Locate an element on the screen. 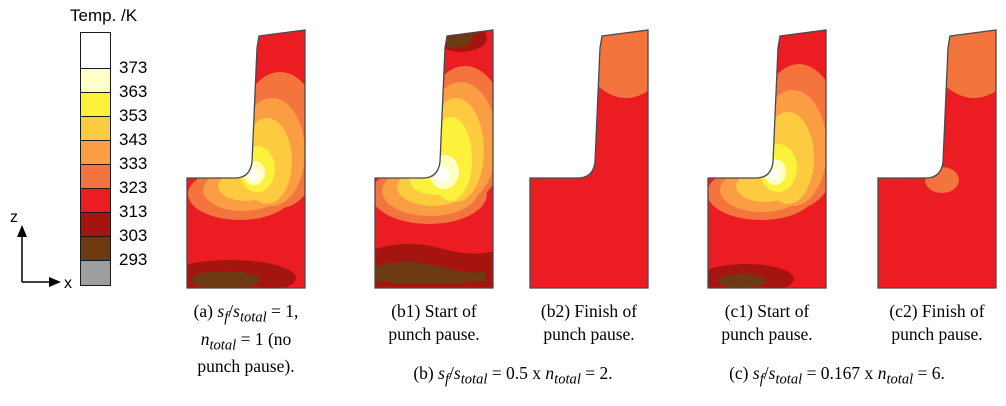  legend-band-yellow is located at coordinates (95, 105).